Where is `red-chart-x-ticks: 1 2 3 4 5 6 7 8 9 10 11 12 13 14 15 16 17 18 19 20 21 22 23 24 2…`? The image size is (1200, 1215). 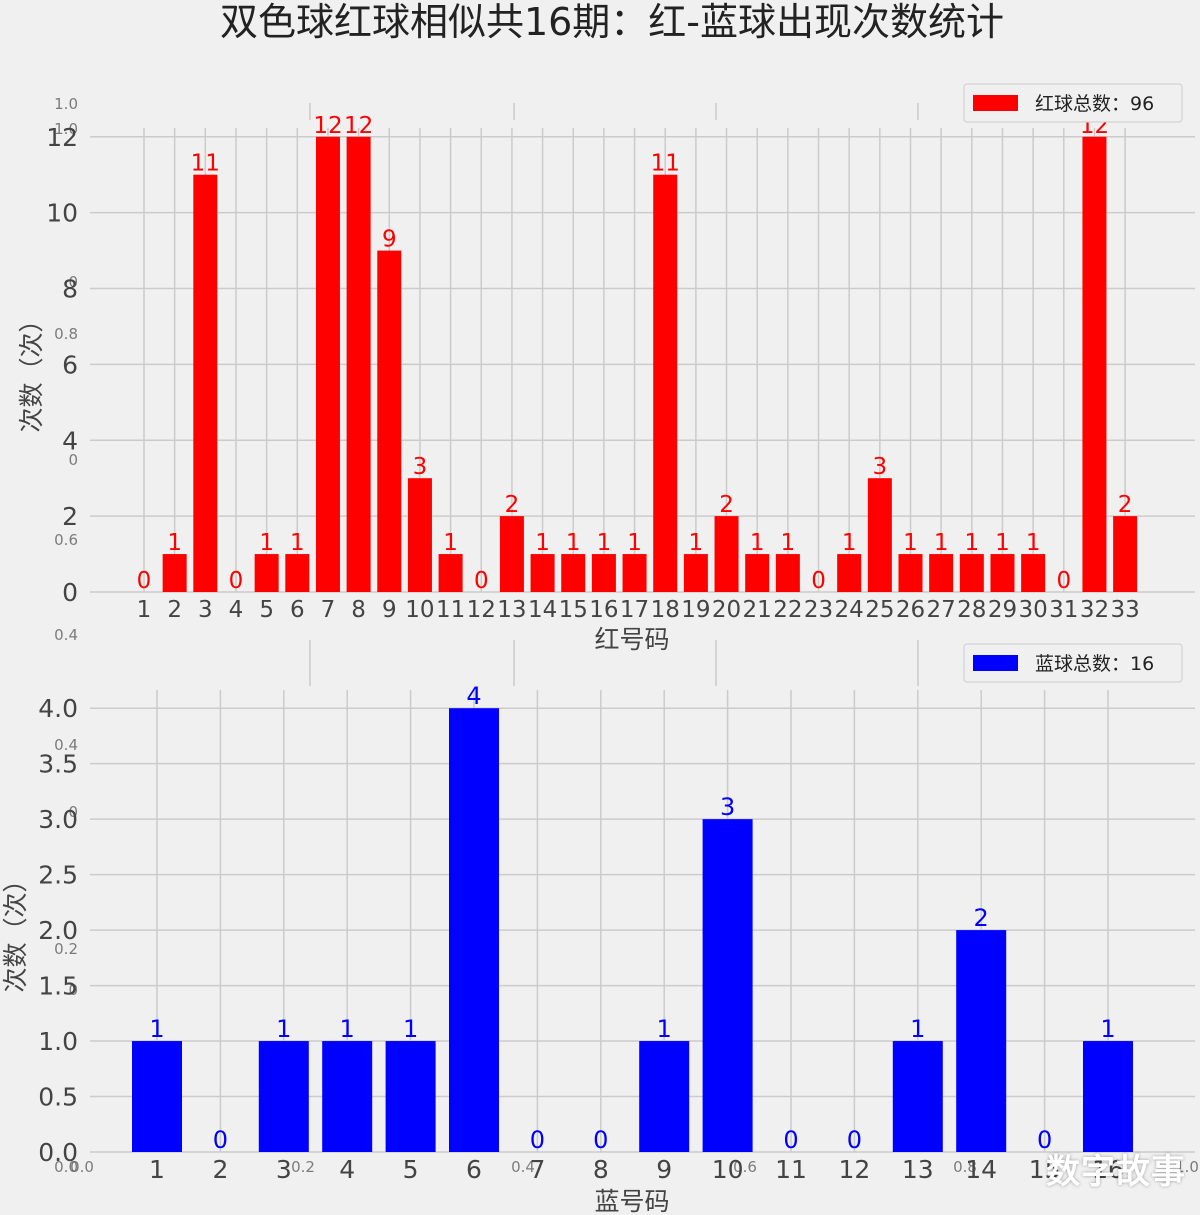
red-chart-x-ticks: 1 2 3 4 5 6 7 8 9 10 11 12 13 14 15 16 17 18 19 20 21 22 23 24 2… is located at coordinates (638, 610).